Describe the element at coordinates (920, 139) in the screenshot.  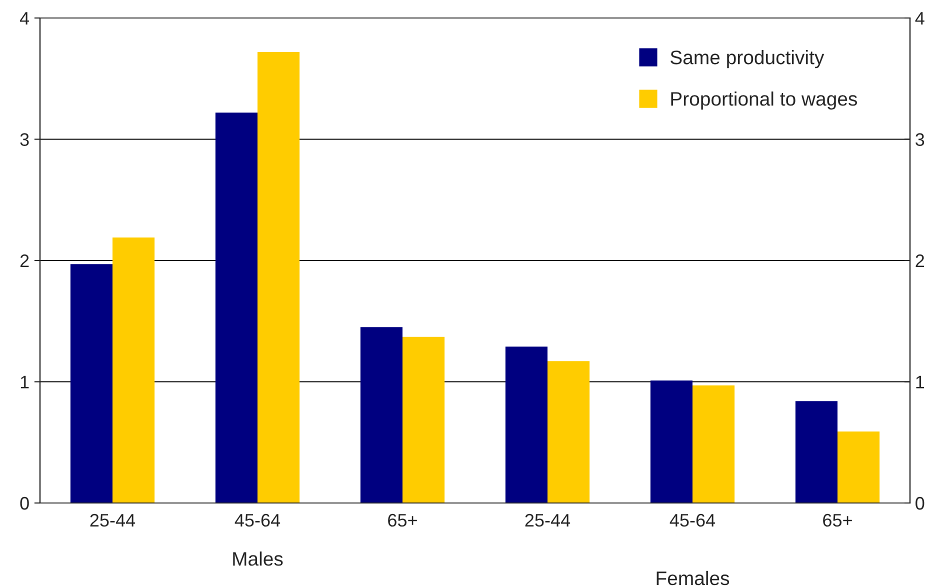
I see `y2-tick-label: 3` at that location.